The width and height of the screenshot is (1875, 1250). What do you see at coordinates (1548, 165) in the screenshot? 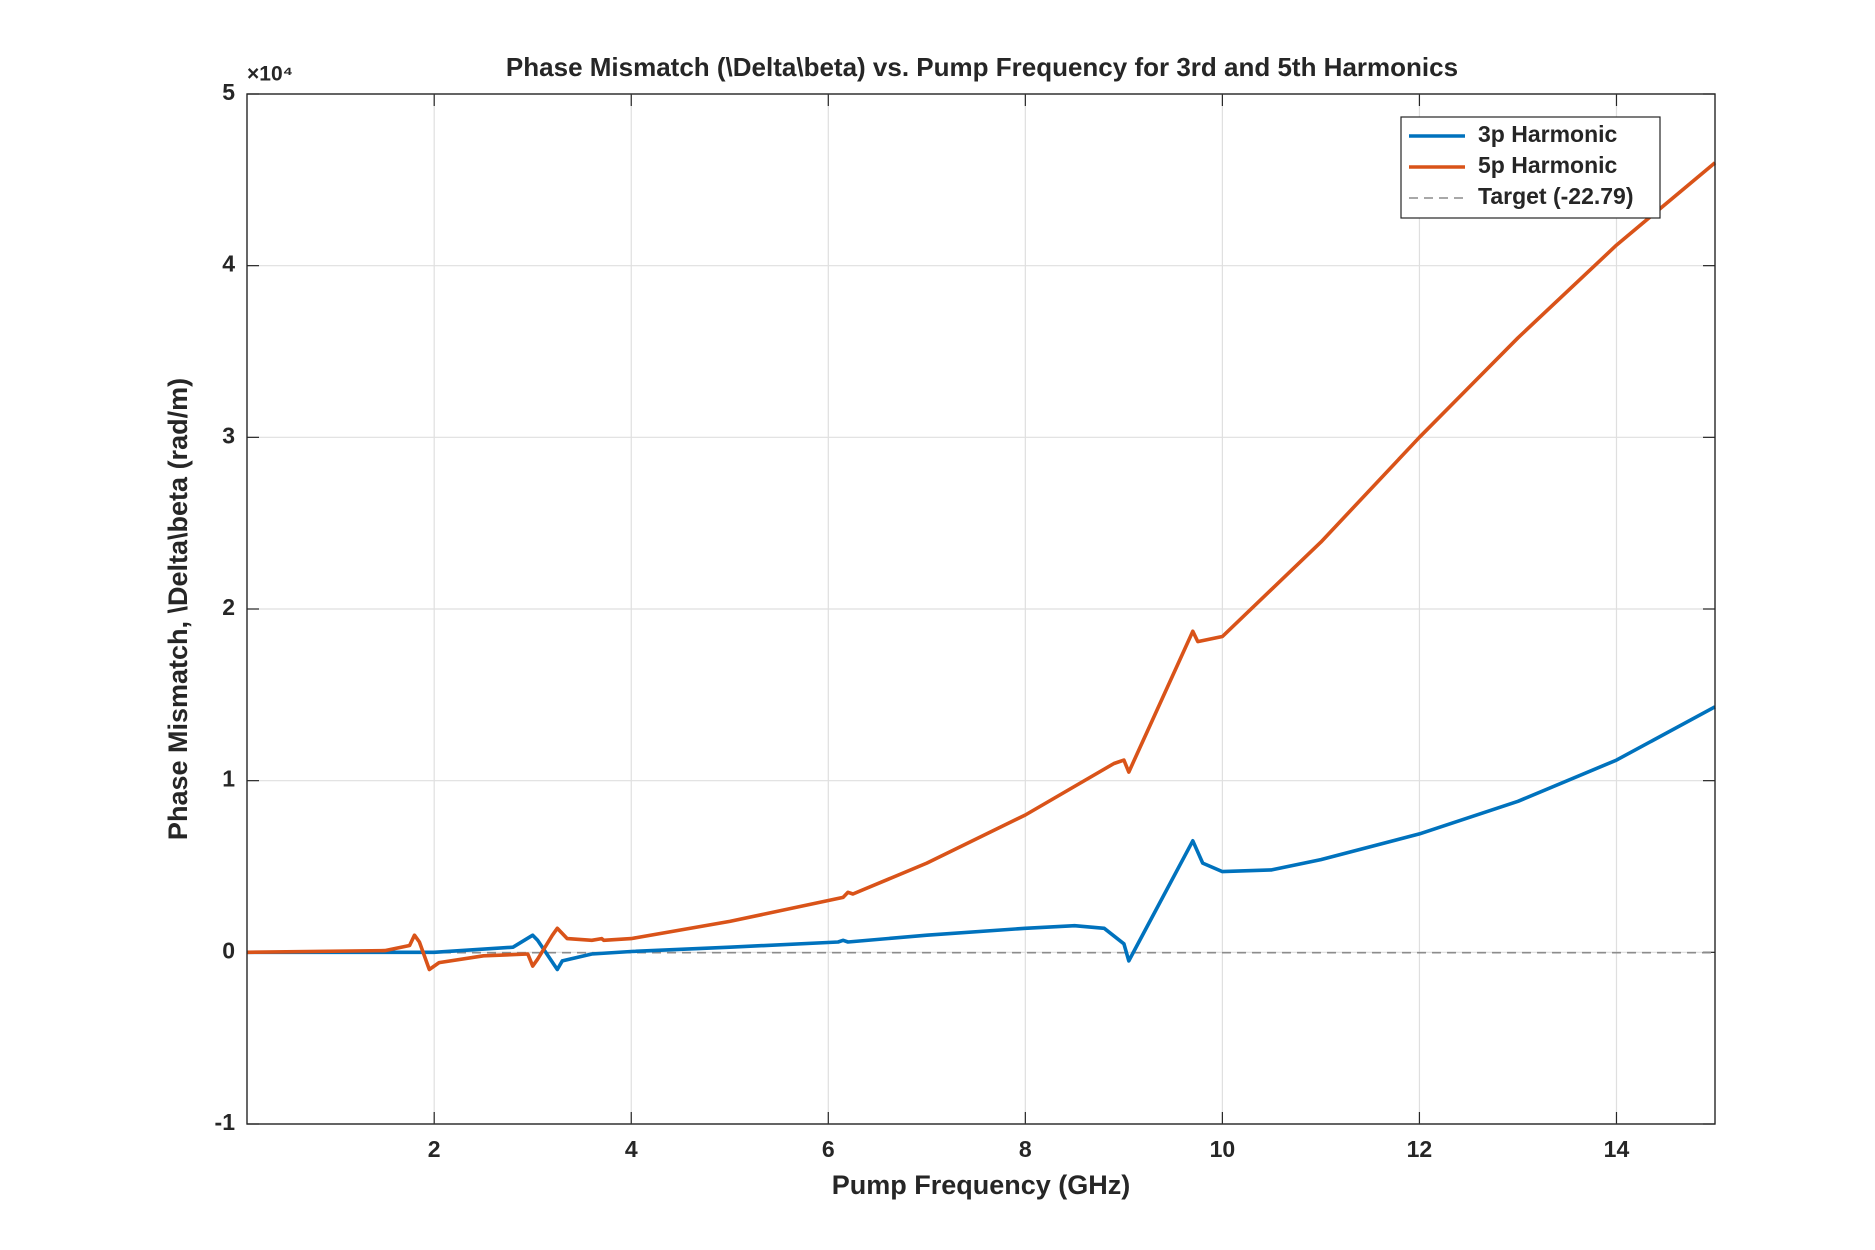
I see `legend-label: 5p Harmonic` at bounding box center [1548, 165].